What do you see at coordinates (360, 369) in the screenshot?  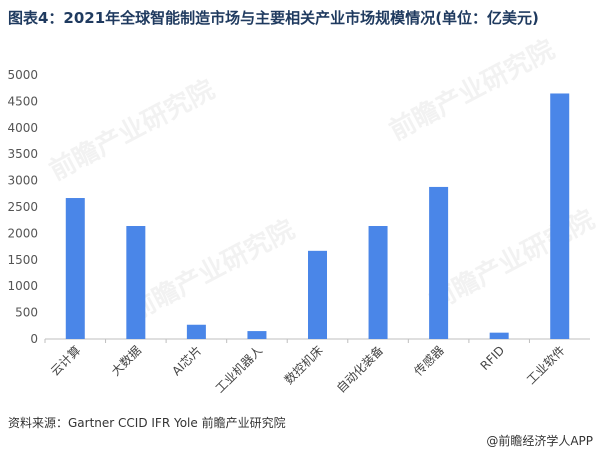 I see `x-tick-label: 自动化装备` at bounding box center [360, 369].